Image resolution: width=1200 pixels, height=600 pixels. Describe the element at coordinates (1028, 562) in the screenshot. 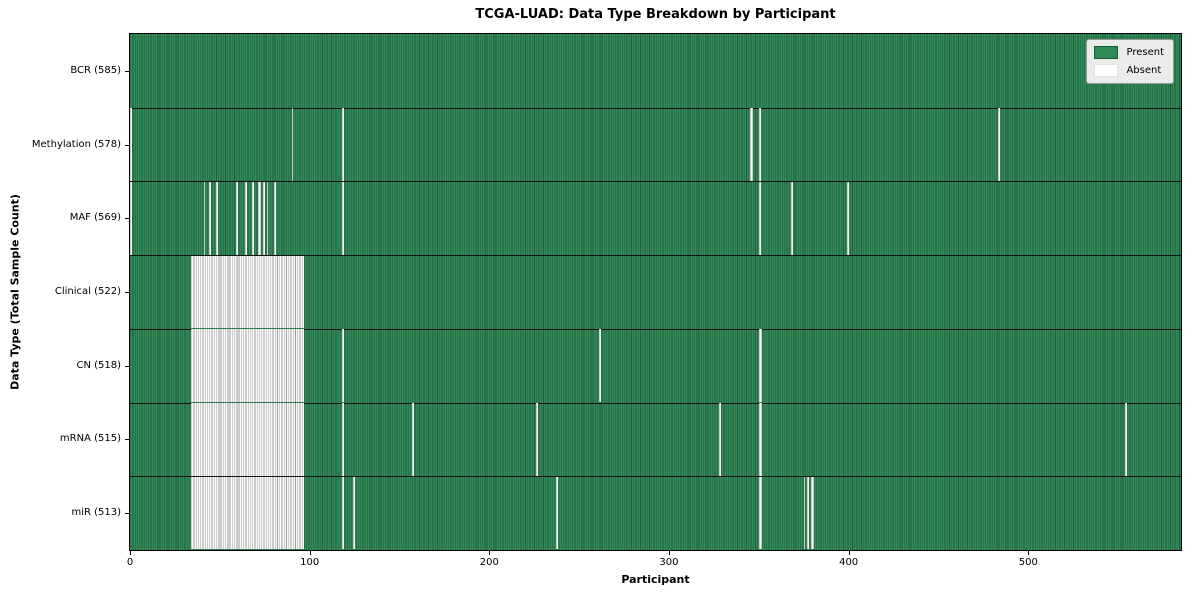

I see `x-tick-label-500: 500` at that location.